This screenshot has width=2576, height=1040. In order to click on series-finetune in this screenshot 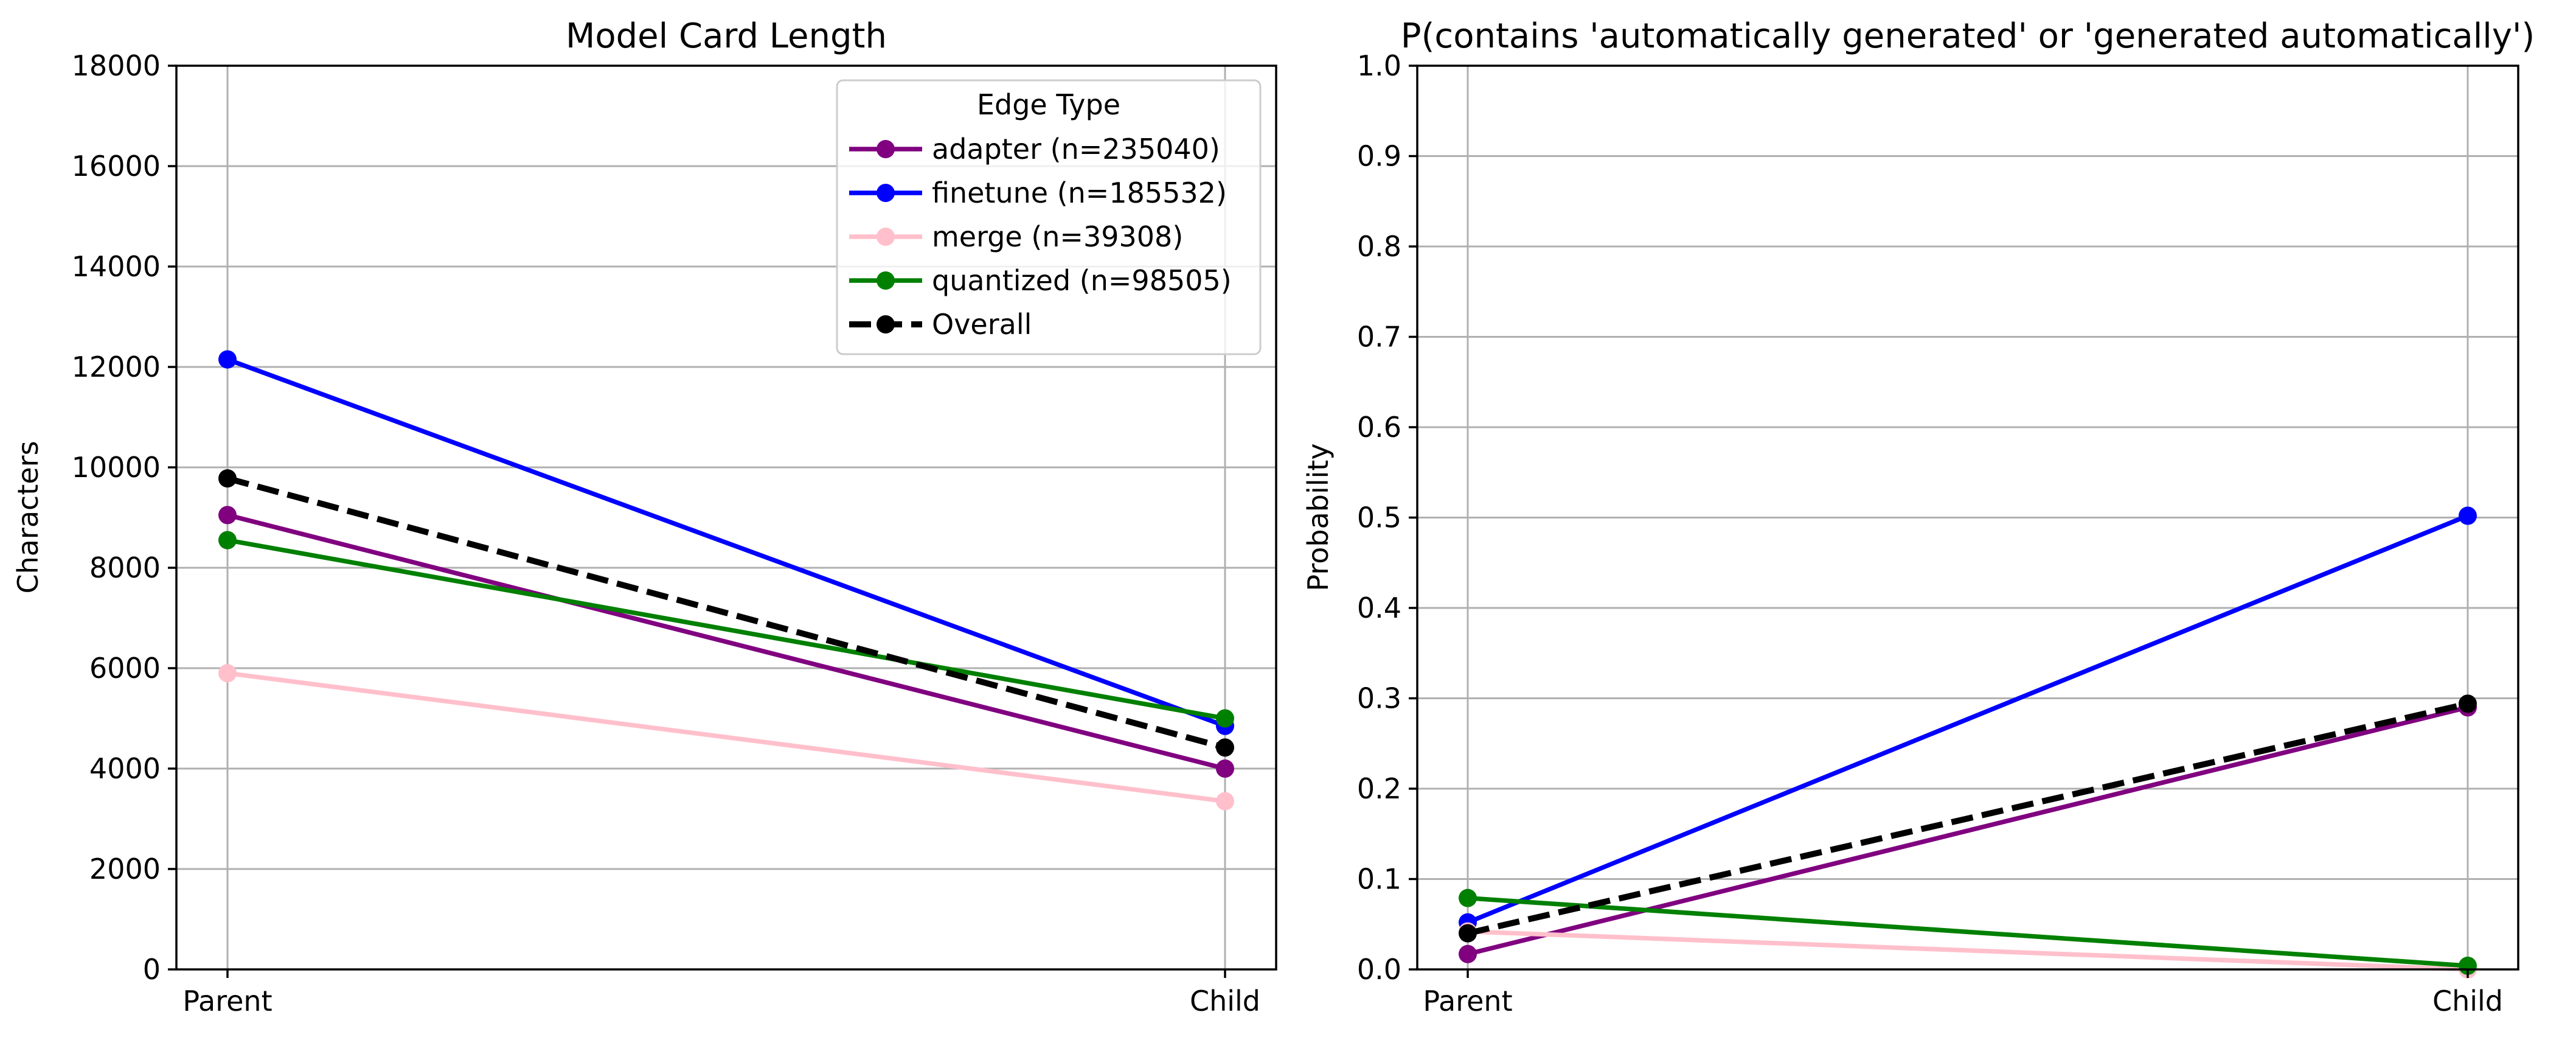, I will do `click(726, 542)`.